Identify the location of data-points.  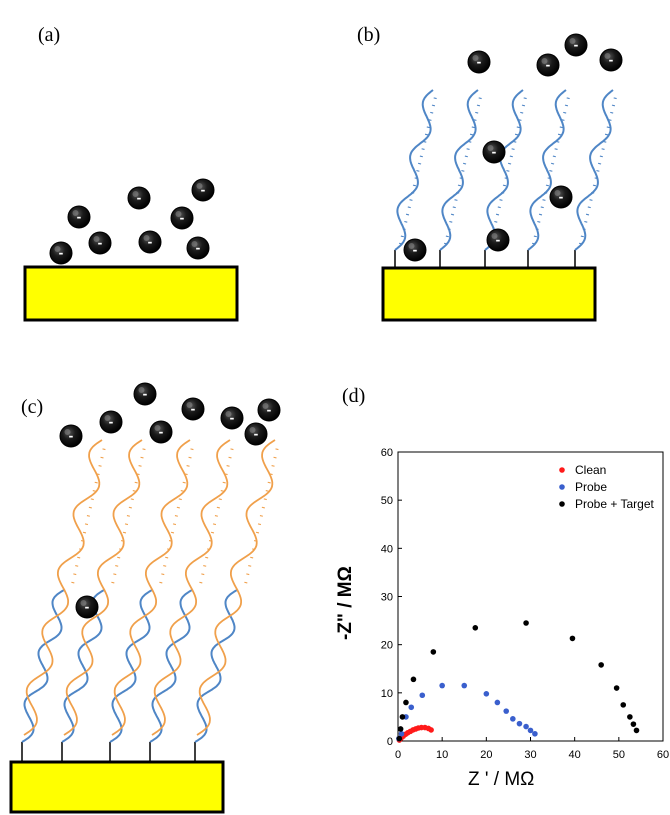
(518, 681).